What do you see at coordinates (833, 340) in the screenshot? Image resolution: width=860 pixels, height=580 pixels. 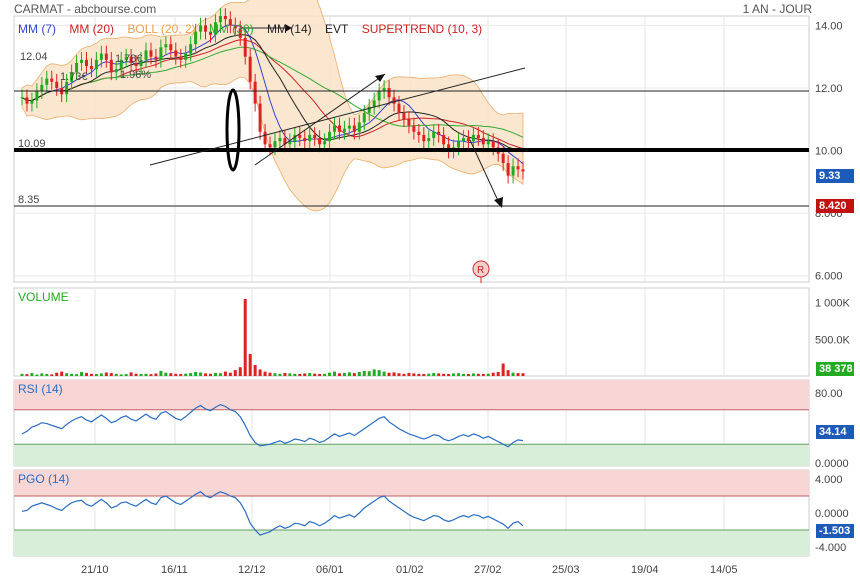 I see `volume-tick-label: 500.0K` at bounding box center [833, 340].